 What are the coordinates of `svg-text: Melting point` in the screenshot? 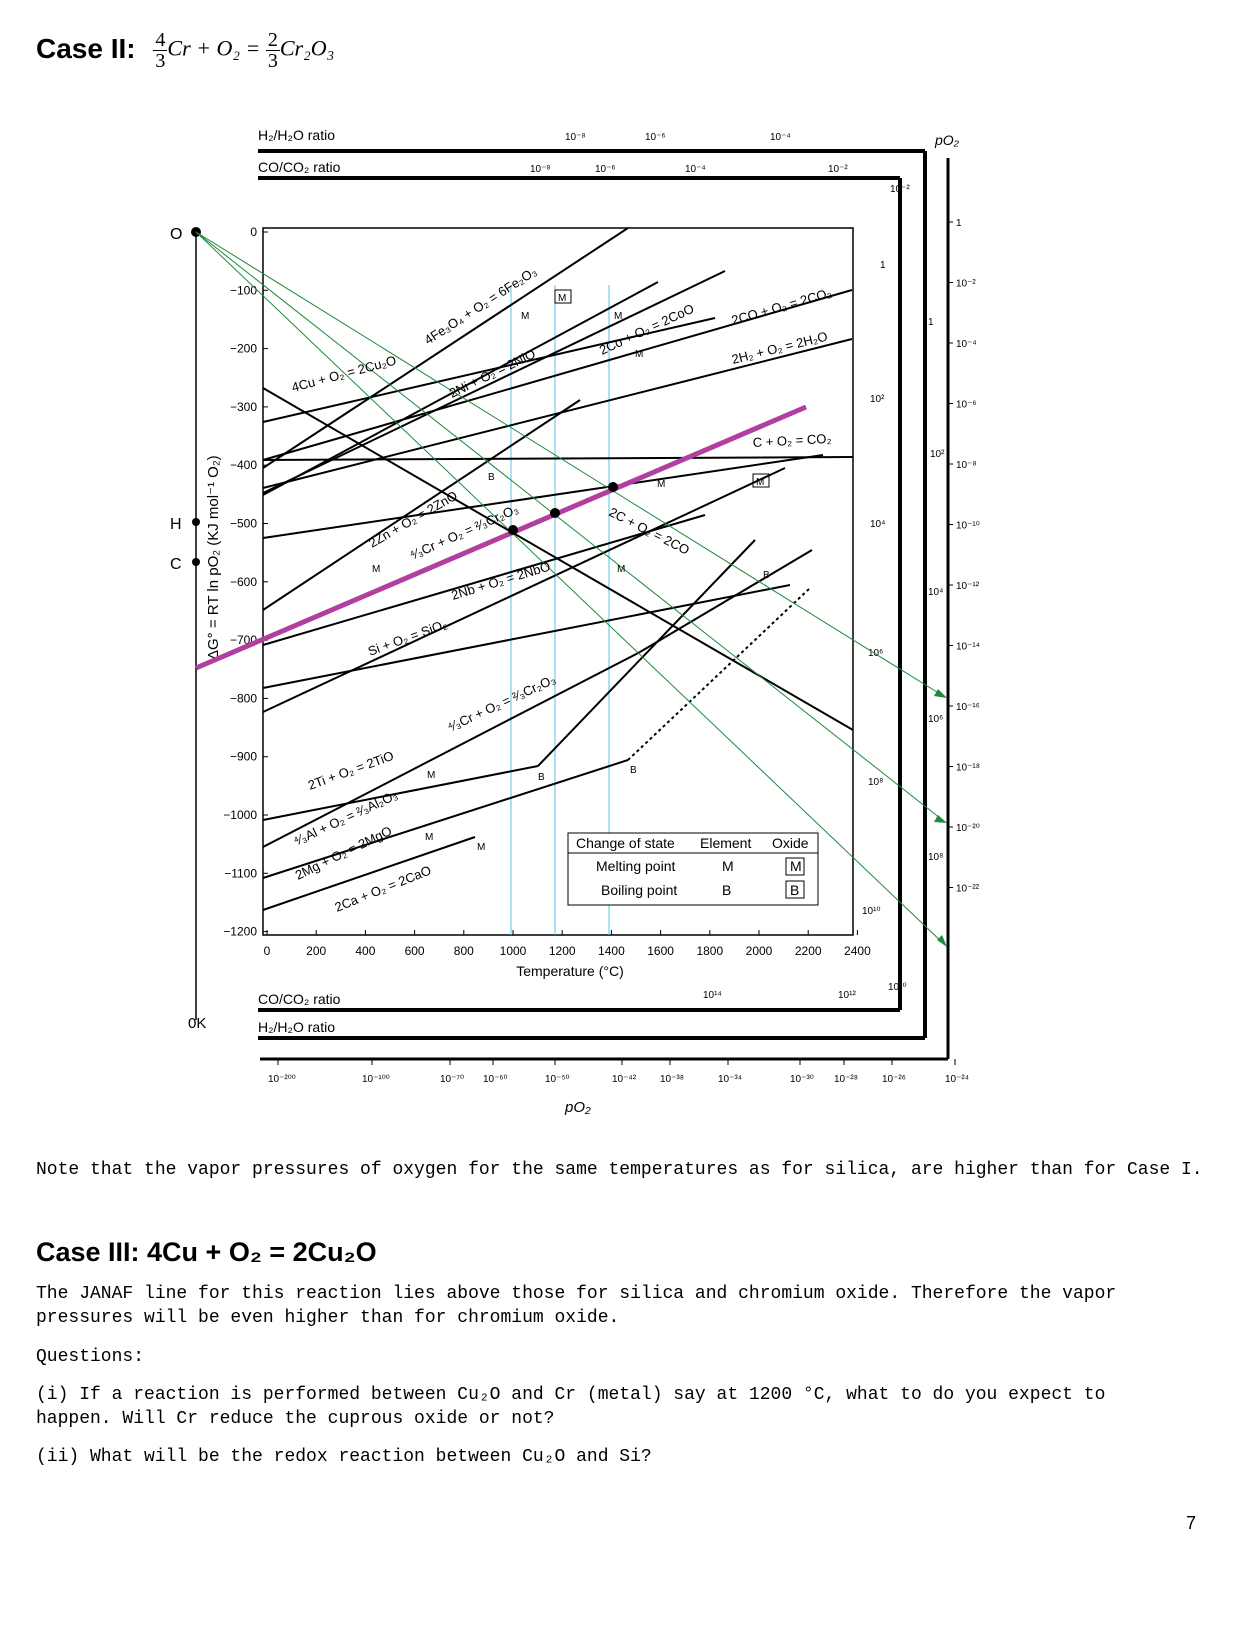 It's located at (635, 866).